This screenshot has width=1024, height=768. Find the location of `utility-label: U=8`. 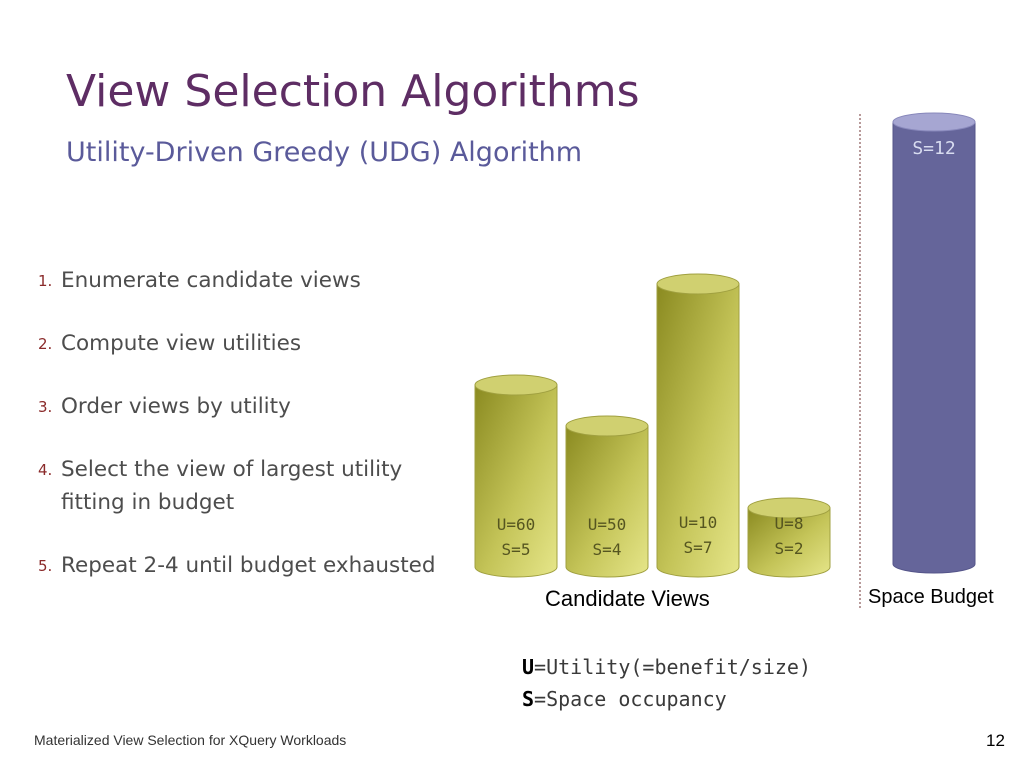

utility-label: U=8 is located at coordinates (789, 523).